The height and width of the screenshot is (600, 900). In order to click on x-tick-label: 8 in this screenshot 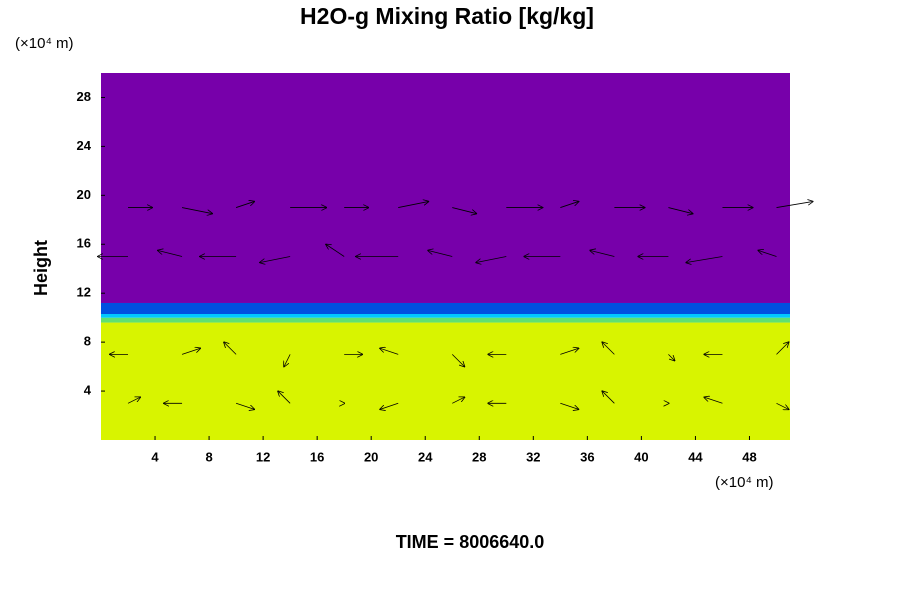, I will do `click(208, 456)`.